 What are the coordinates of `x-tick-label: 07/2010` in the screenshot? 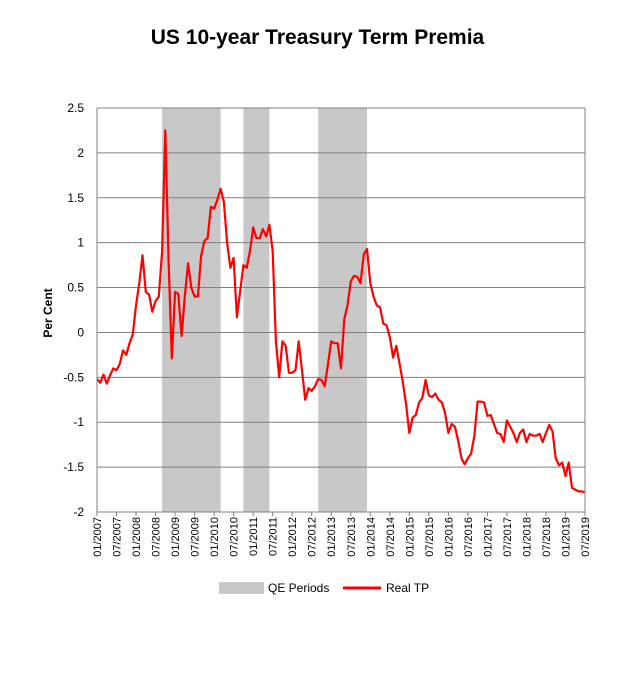 It's located at (235, 537).